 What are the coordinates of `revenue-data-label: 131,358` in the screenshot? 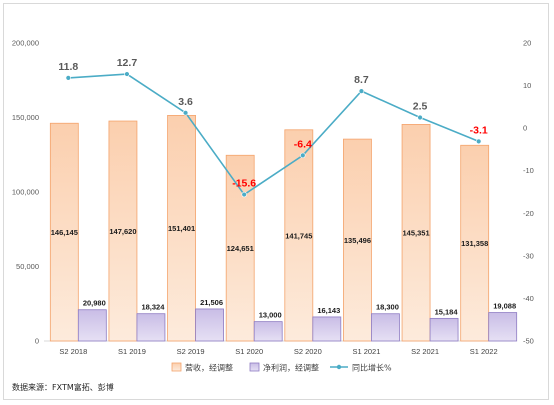 It's located at (474, 243).